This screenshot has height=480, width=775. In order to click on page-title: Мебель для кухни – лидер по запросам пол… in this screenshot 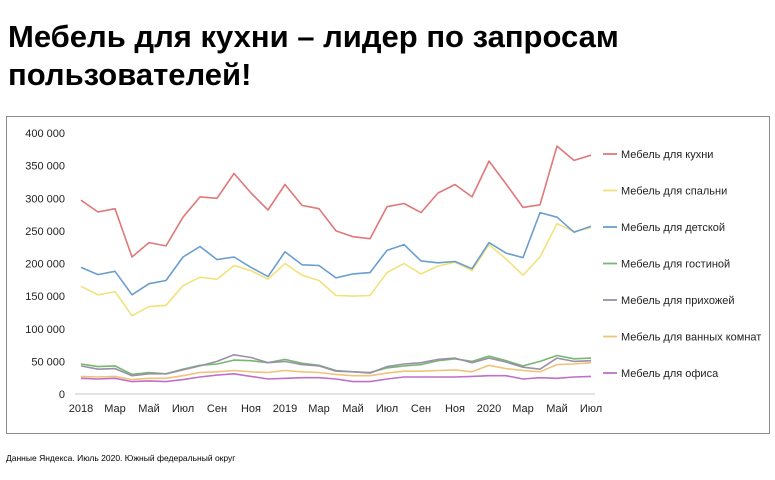, I will do `click(313, 55)`.